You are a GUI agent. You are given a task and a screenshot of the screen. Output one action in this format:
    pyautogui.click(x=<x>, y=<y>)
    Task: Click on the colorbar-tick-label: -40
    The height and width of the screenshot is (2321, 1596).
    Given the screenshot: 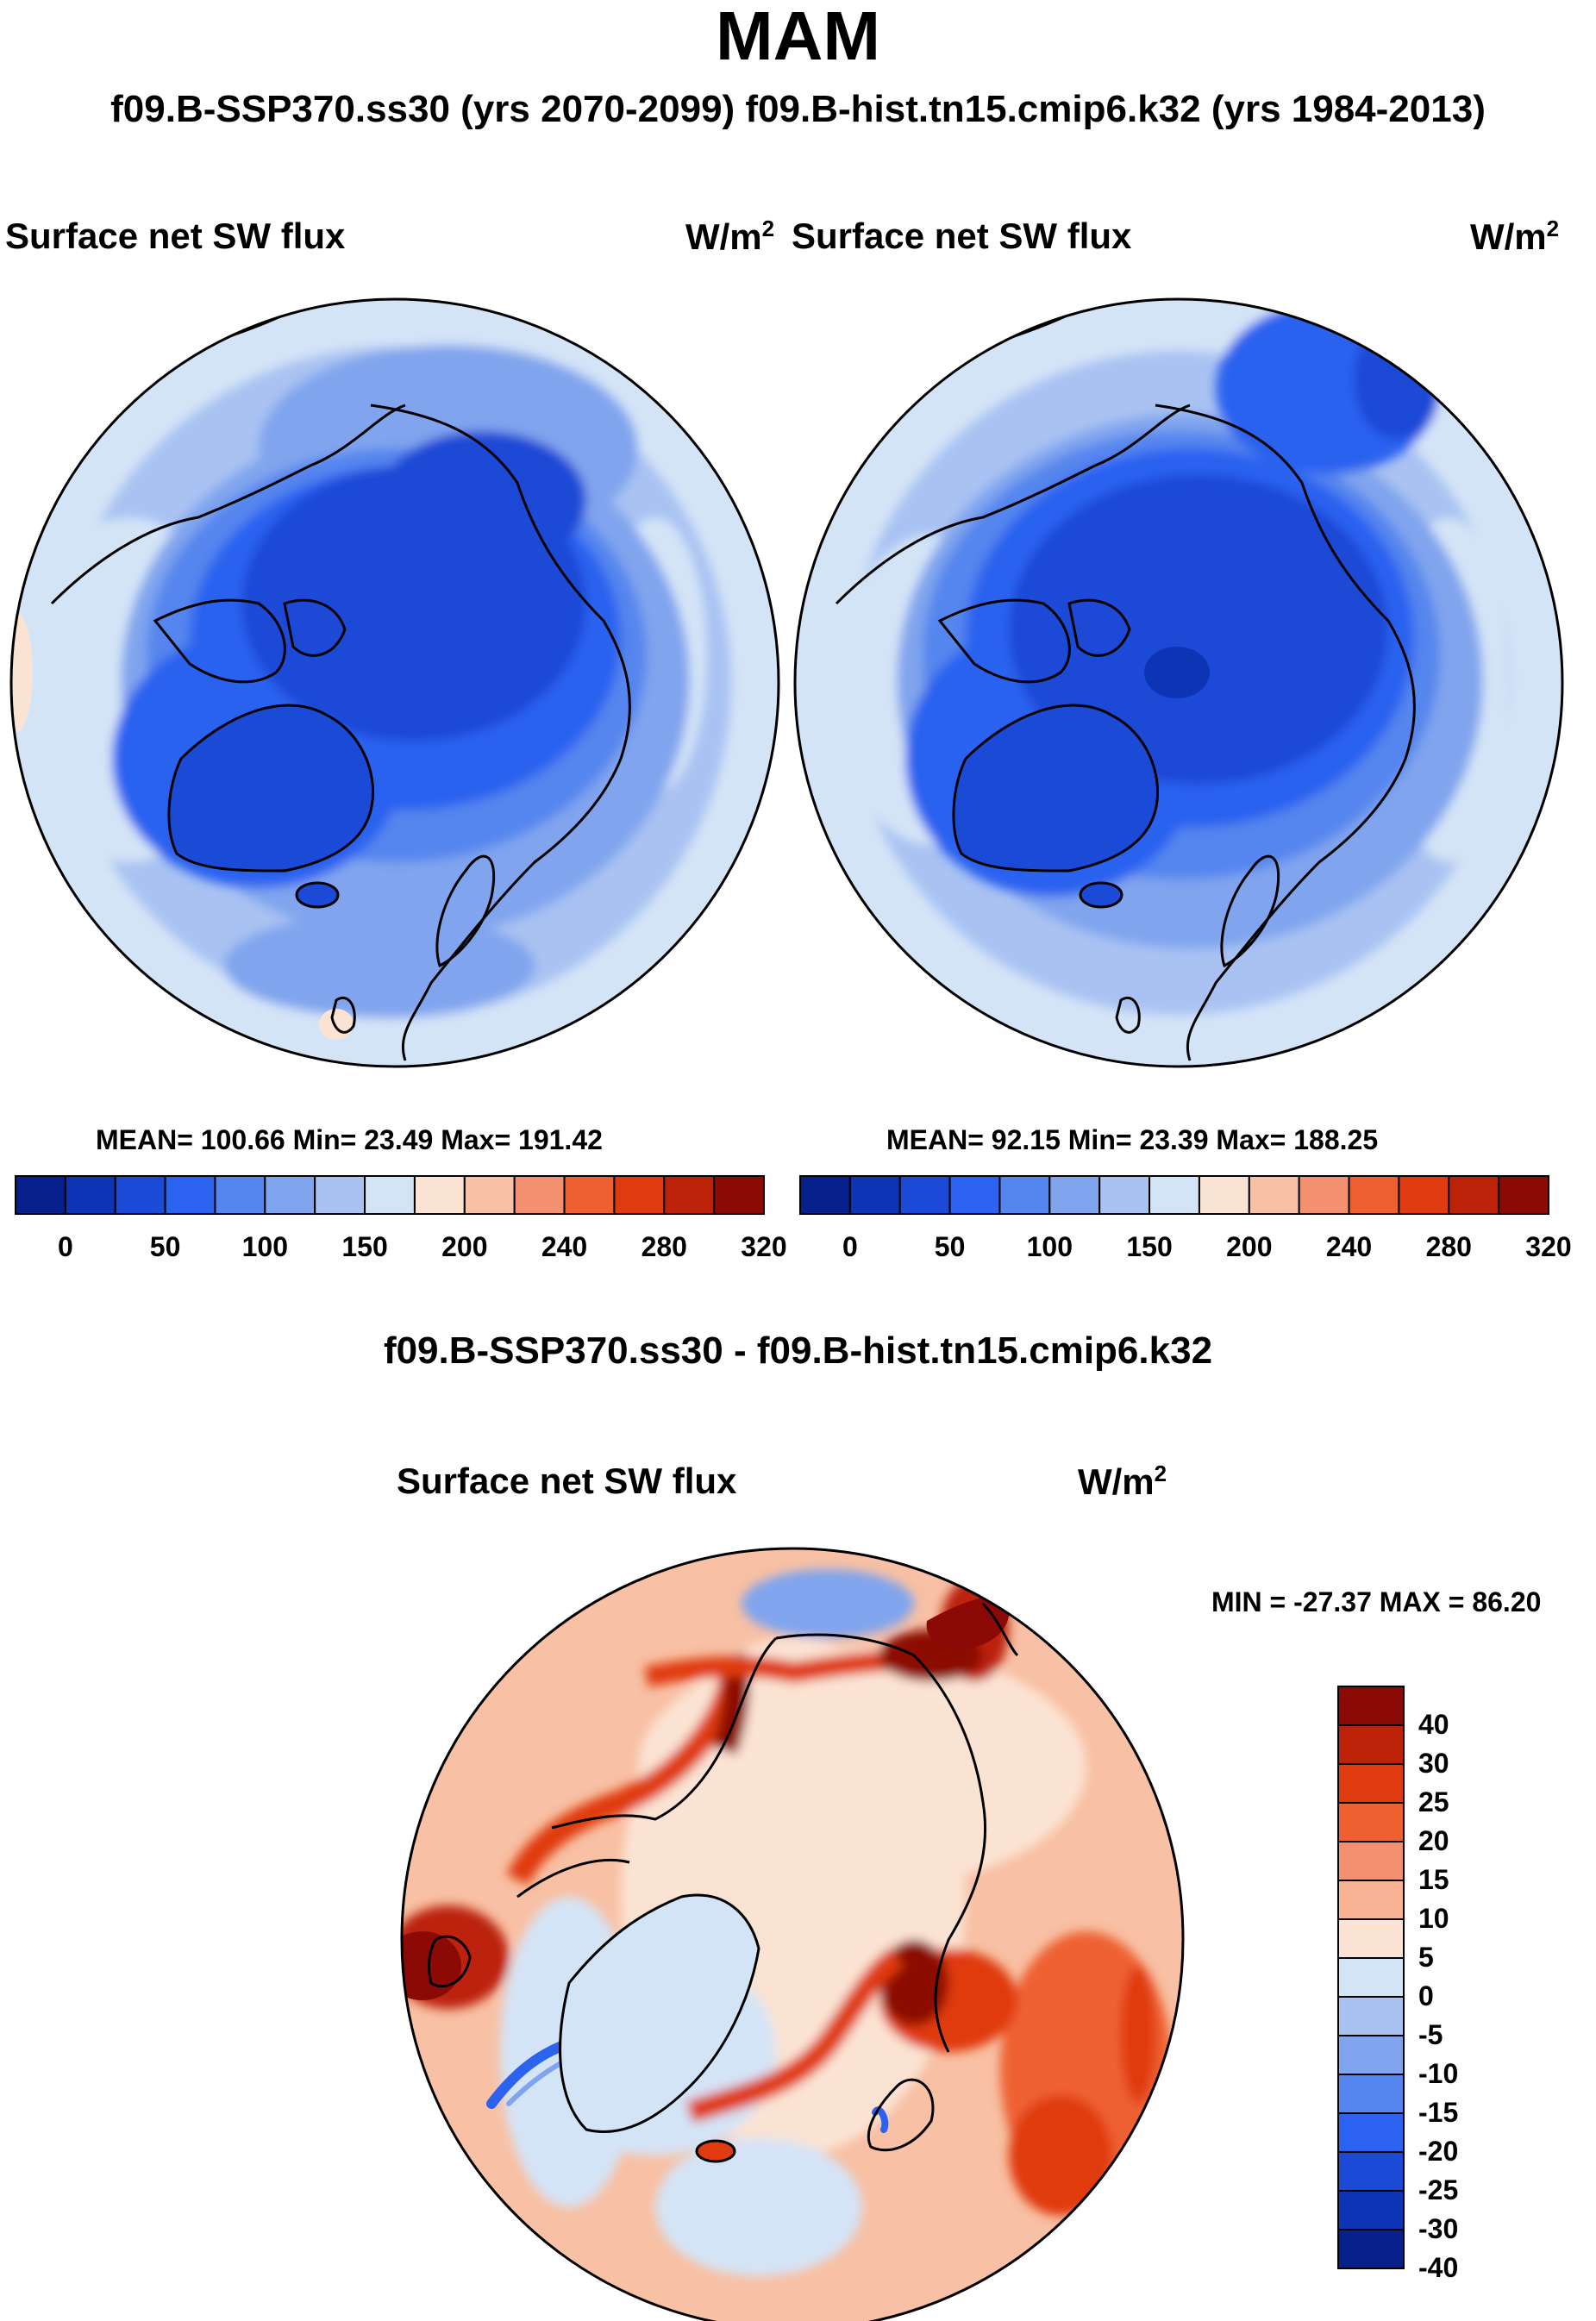 What is the action you would take?
    pyautogui.click(x=1438, y=2267)
    